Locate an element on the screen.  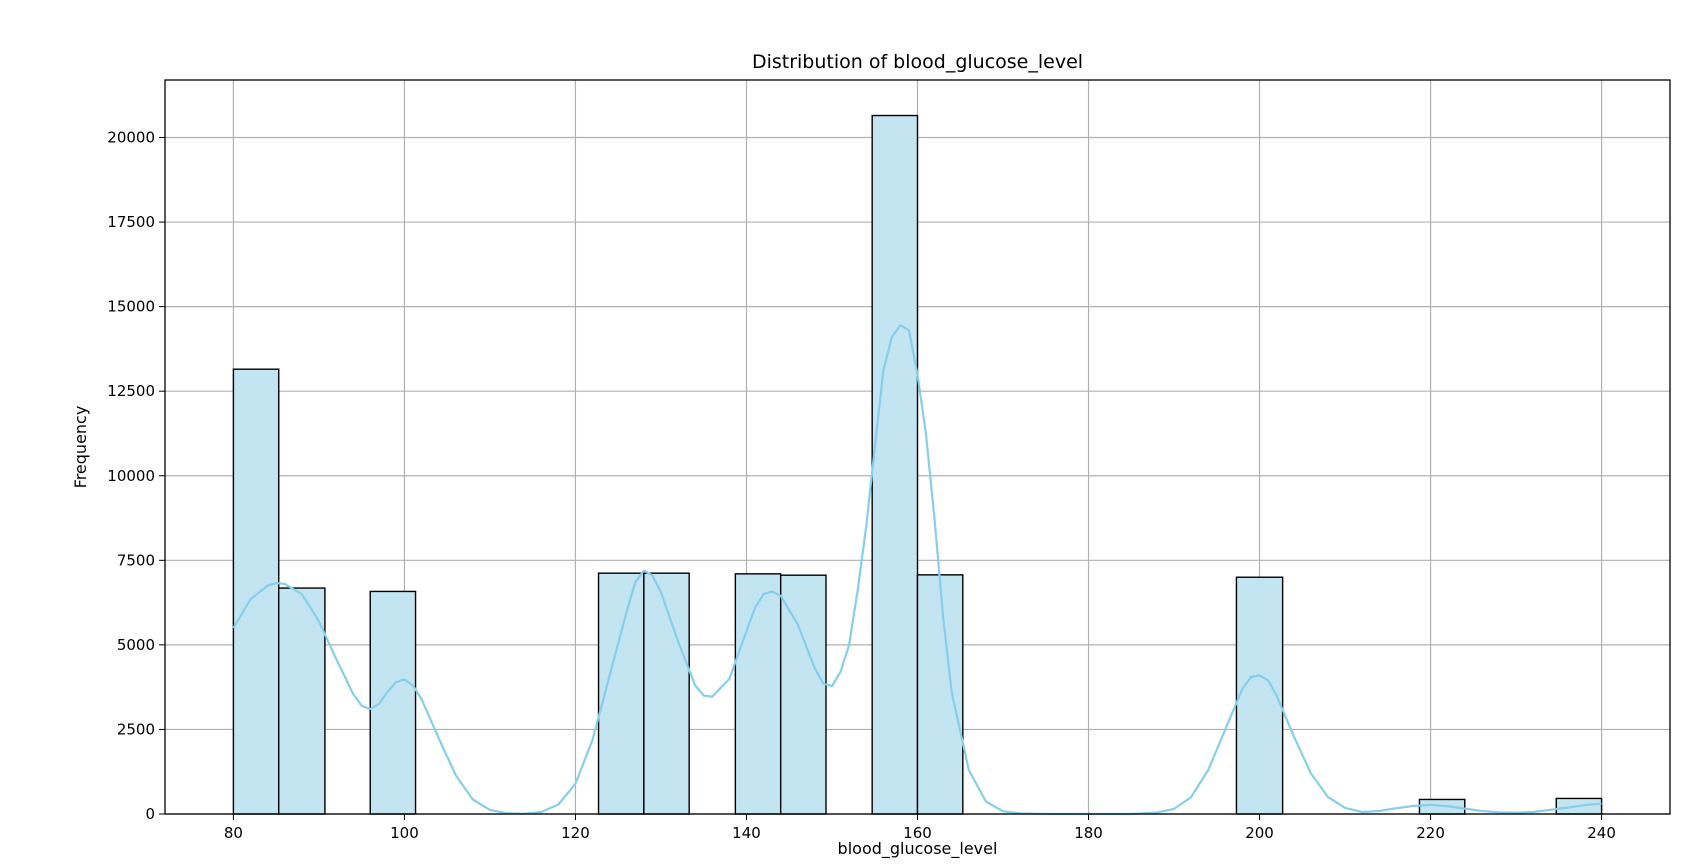
y-tick-label: 2500 is located at coordinates (136, 729).